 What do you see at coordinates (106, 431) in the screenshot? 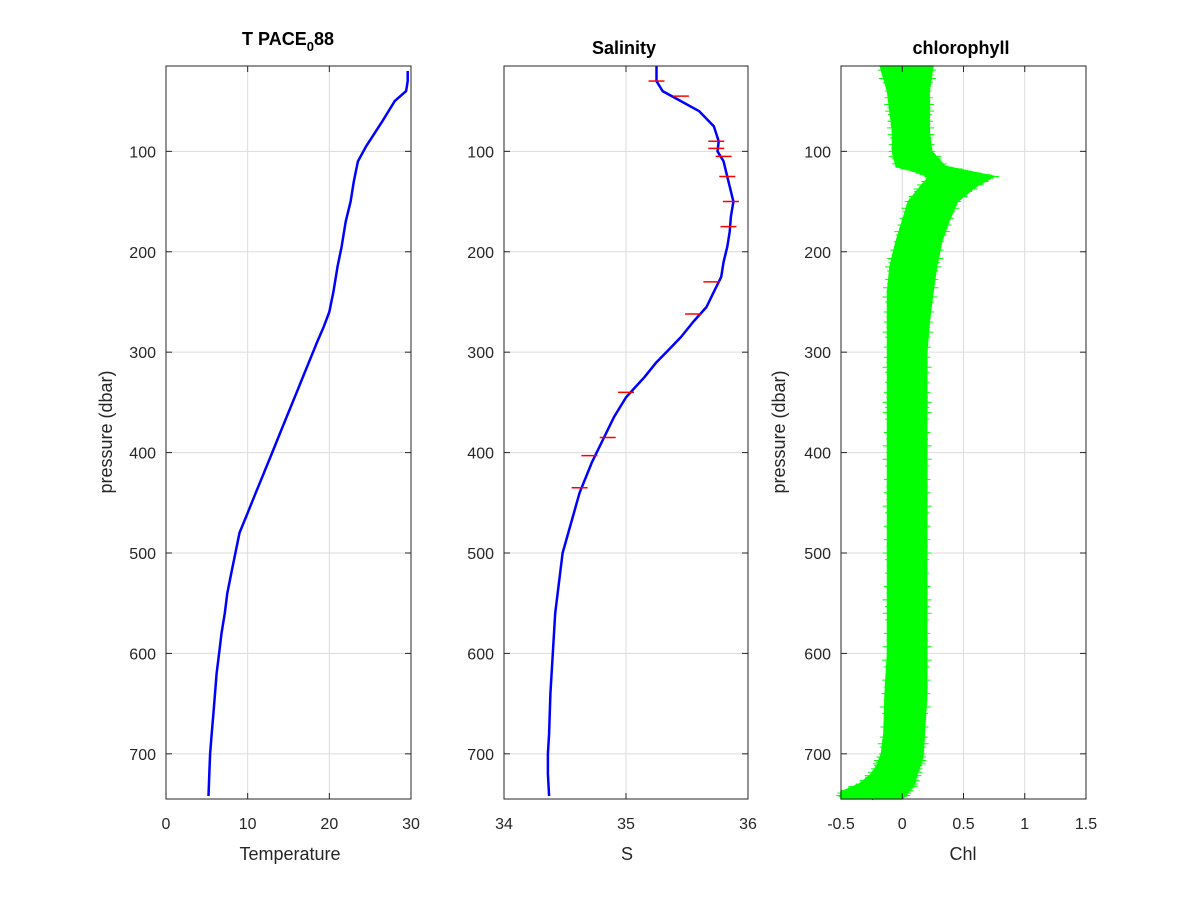
I see `temperature-ylabel: pressure (dbar)` at bounding box center [106, 431].